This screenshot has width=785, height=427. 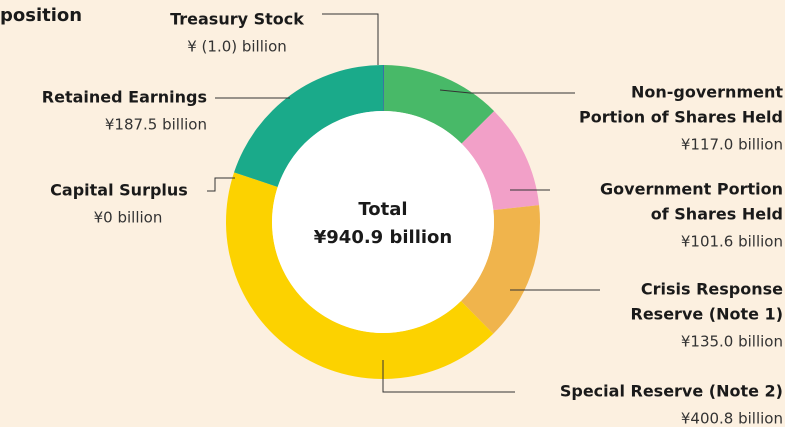 I want to click on category-label: Government Portion, so click(x=691, y=189).